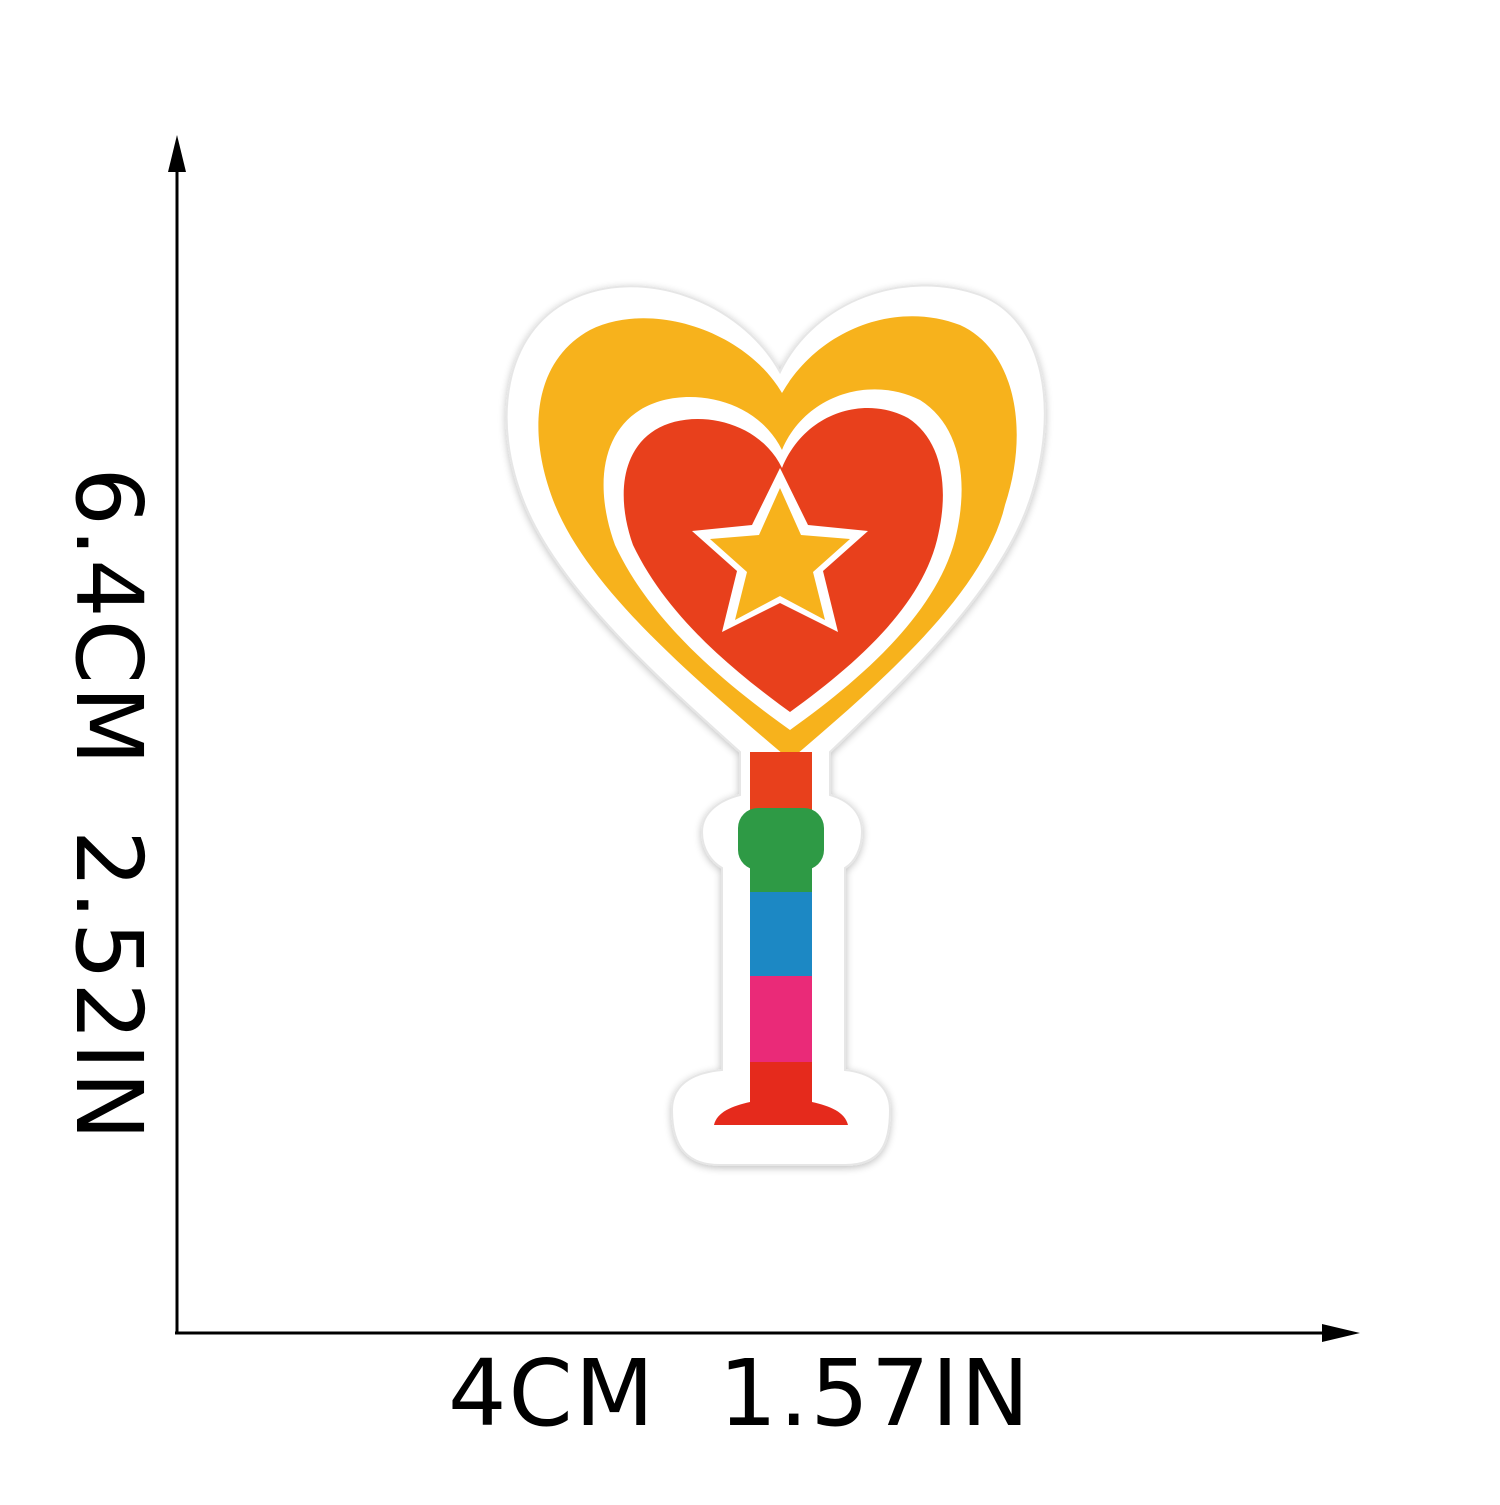  Describe the element at coordinates (1341, 1333) in the screenshot. I see `horizontal-axis-arrowhead` at that location.